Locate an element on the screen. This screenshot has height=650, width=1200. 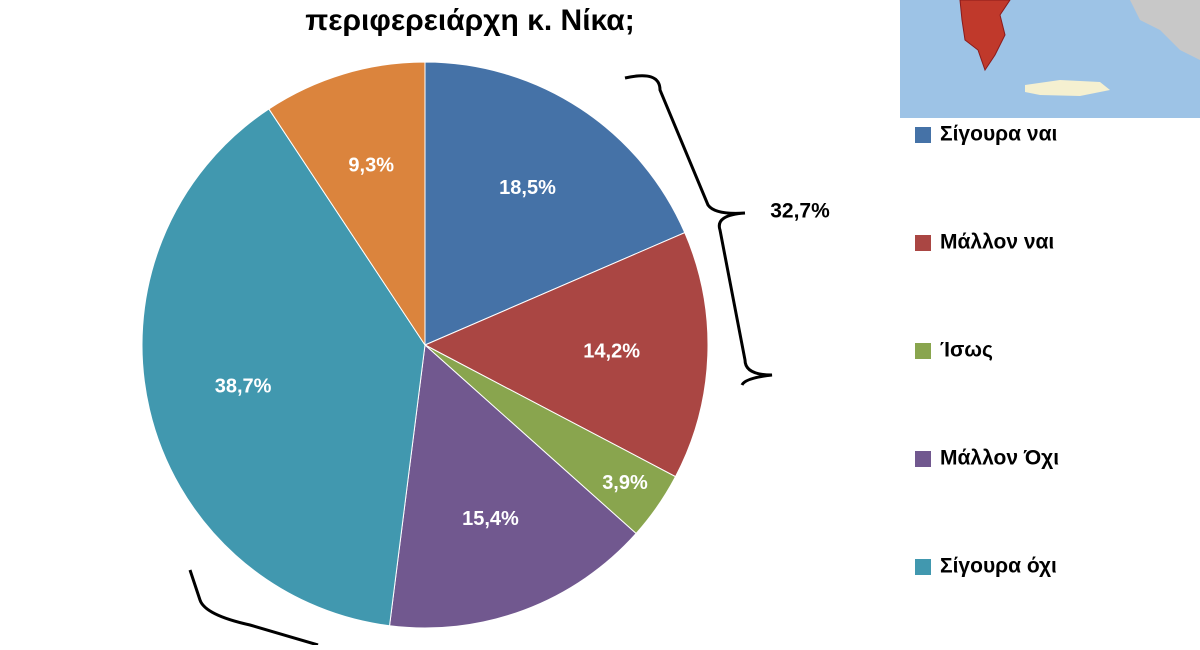
legend-label: Μάλλον ναι is located at coordinates (997, 242).